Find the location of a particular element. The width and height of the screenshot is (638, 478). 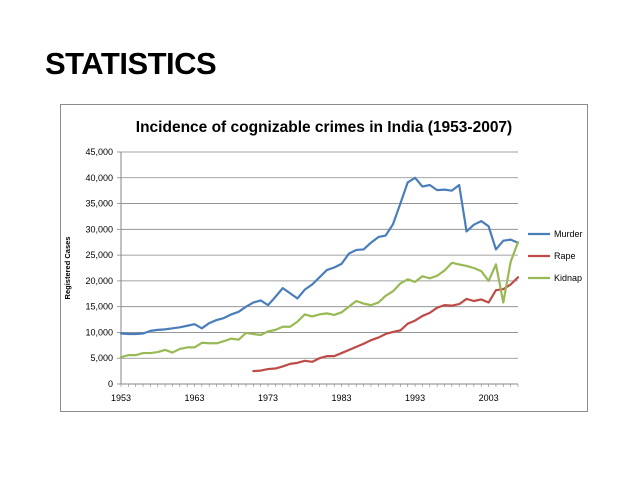

x-tick-label: 1983 is located at coordinates (342, 398).